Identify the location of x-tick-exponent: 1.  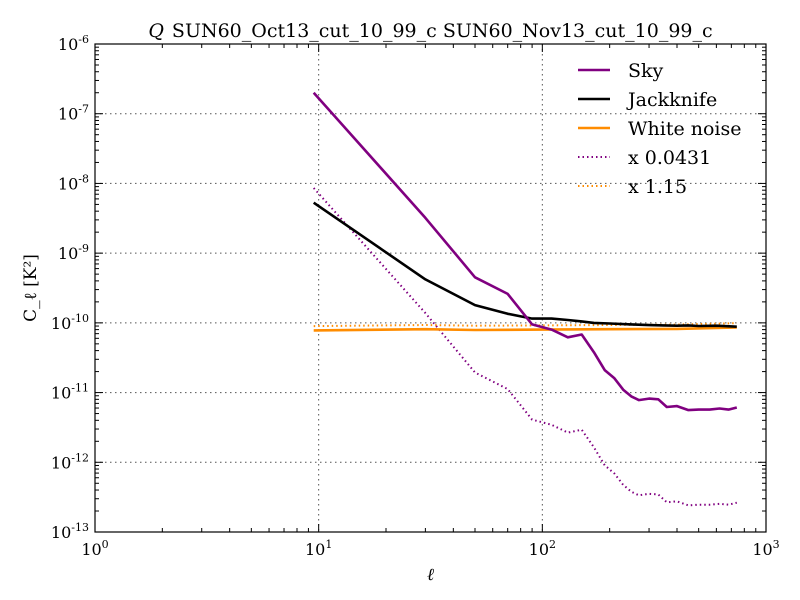
(328, 544).